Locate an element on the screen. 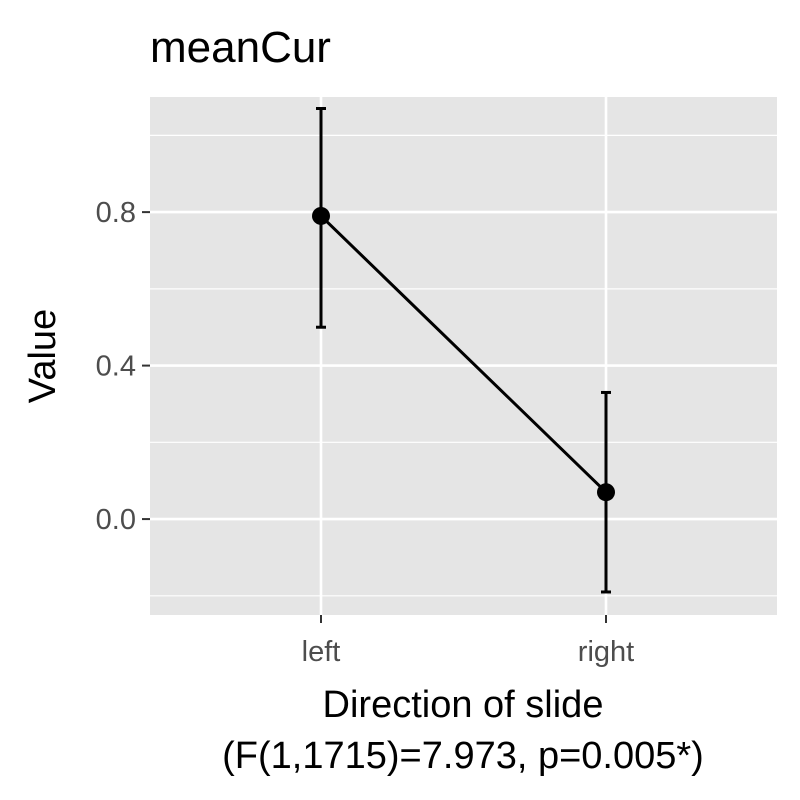 This screenshot has width=800, height=800. x-axis-title: Direction of slide is located at coordinates (463, 705).